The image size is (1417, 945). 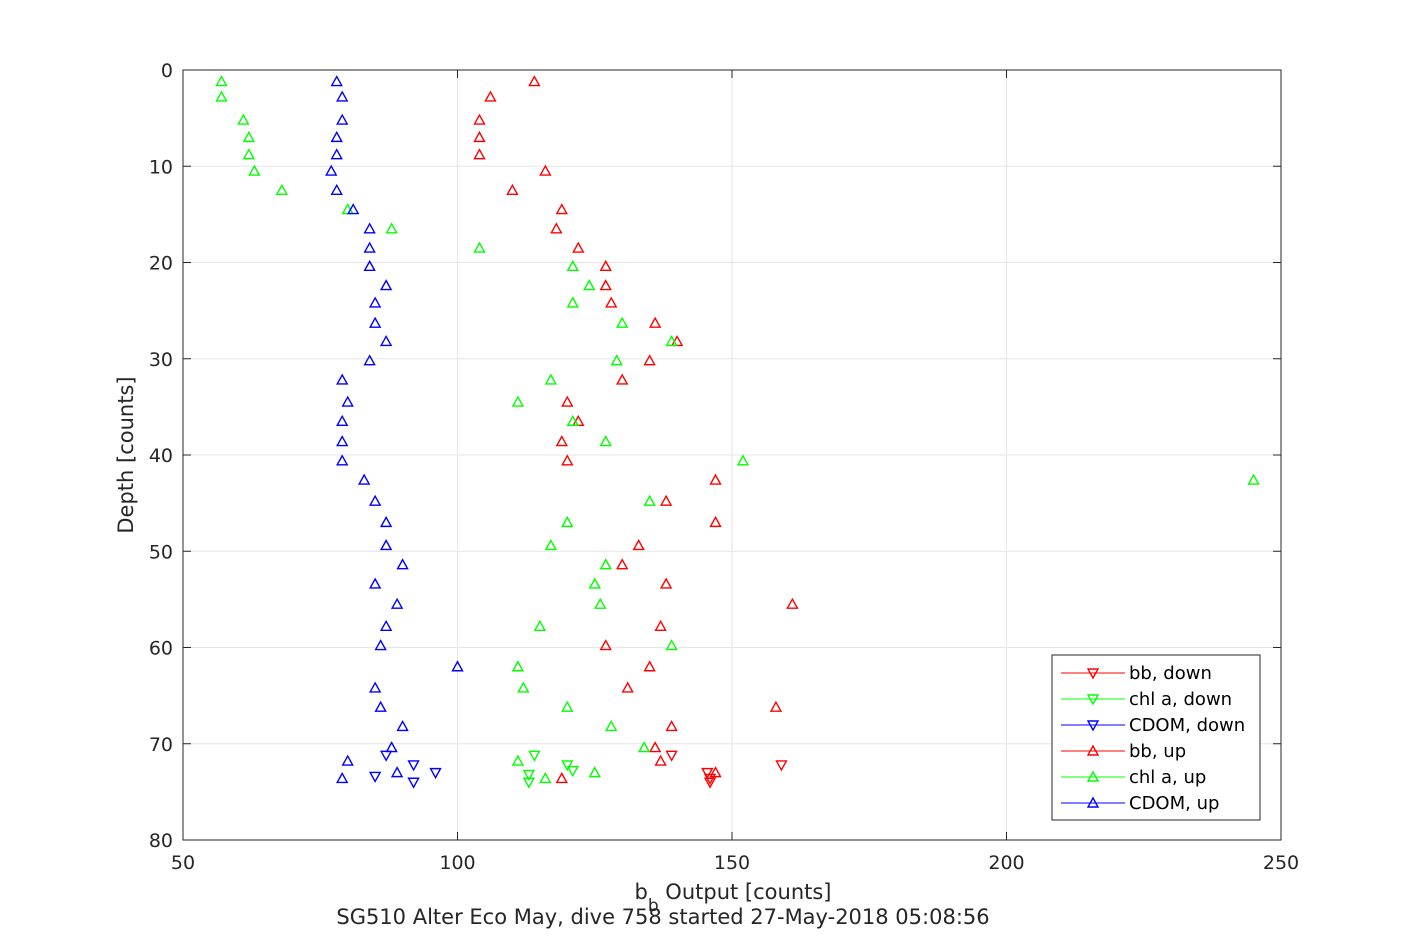 What do you see at coordinates (161, 264) in the screenshot?
I see `y-tick-label: 20` at bounding box center [161, 264].